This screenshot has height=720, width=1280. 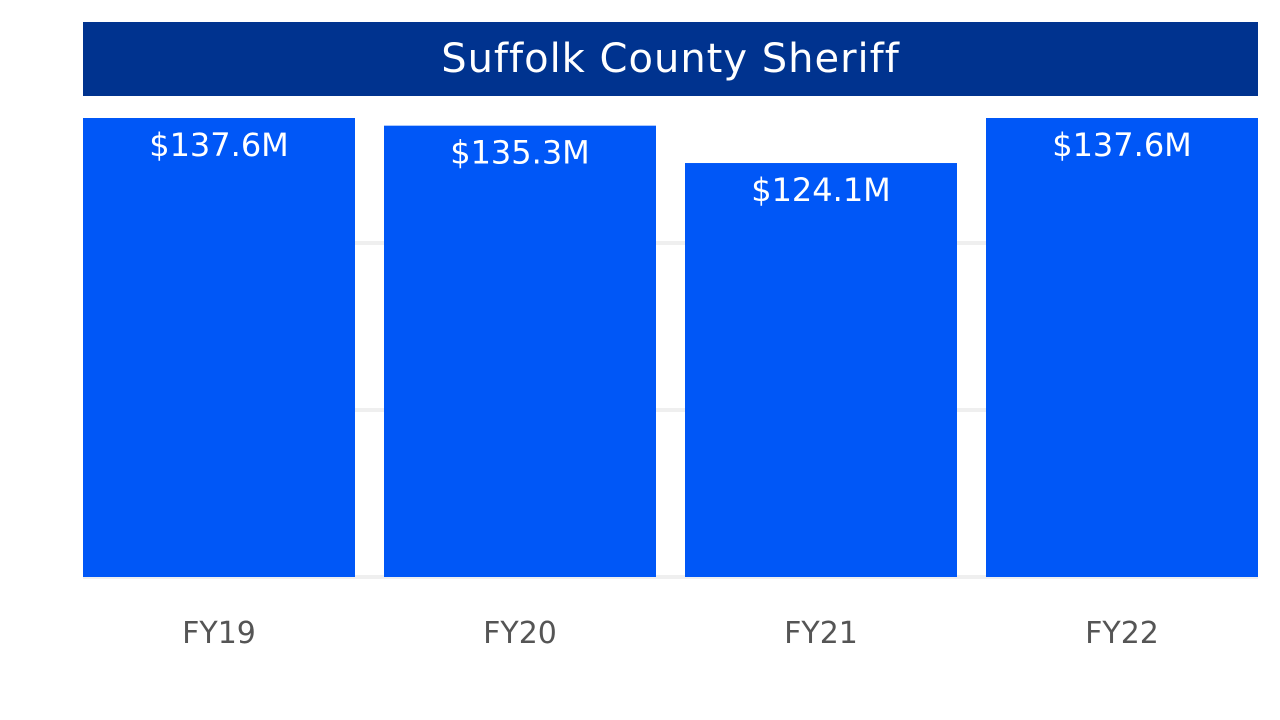 I want to click on data-label-fy20: $135.3M, so click(x=520, y=153).